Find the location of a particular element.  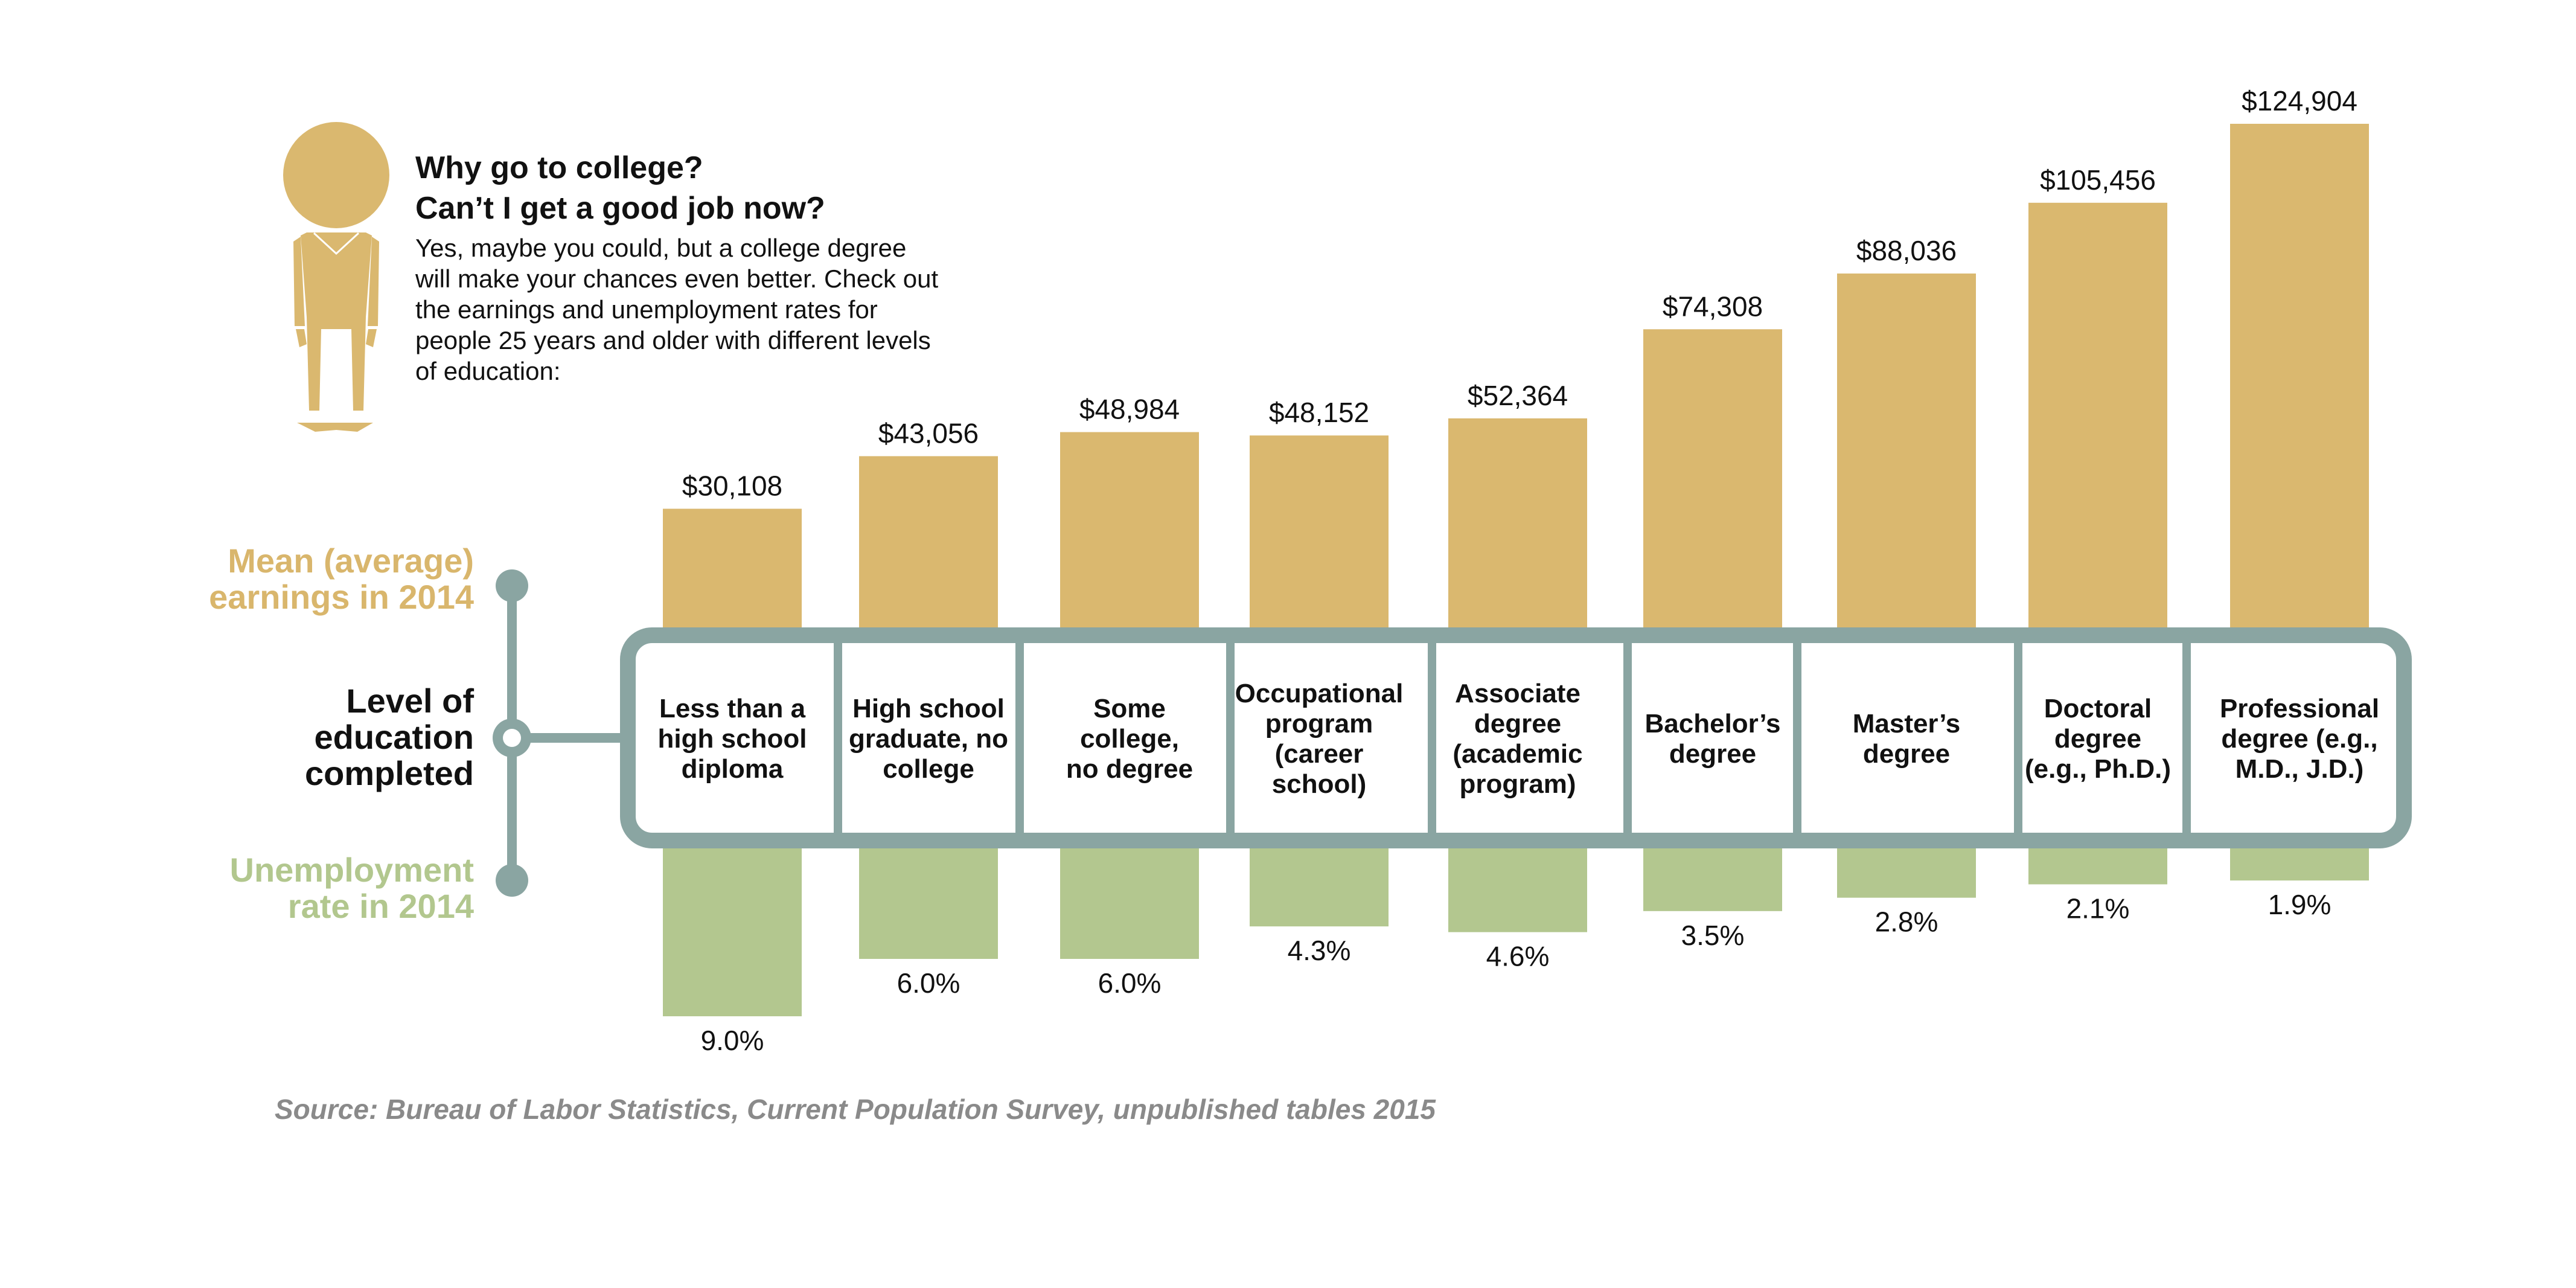

earnings-value-label: $124,904 is located at coordinates (2300, 101).